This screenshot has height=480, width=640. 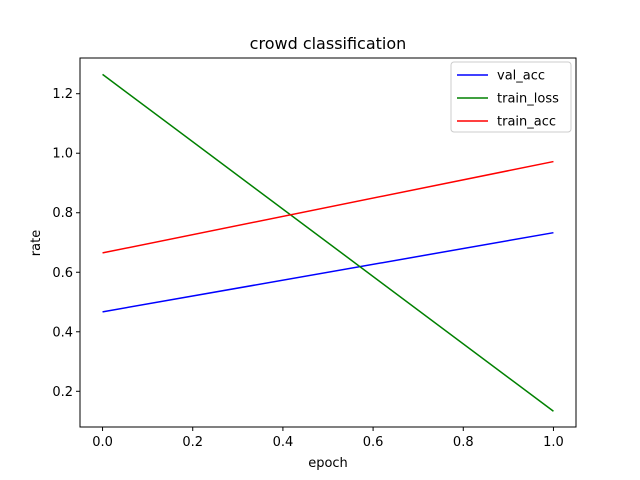 What do you see at coordinates (283, 442) in the screenshot?
I see `x-tick-label: 0.4` at bounding box center [283, 442].